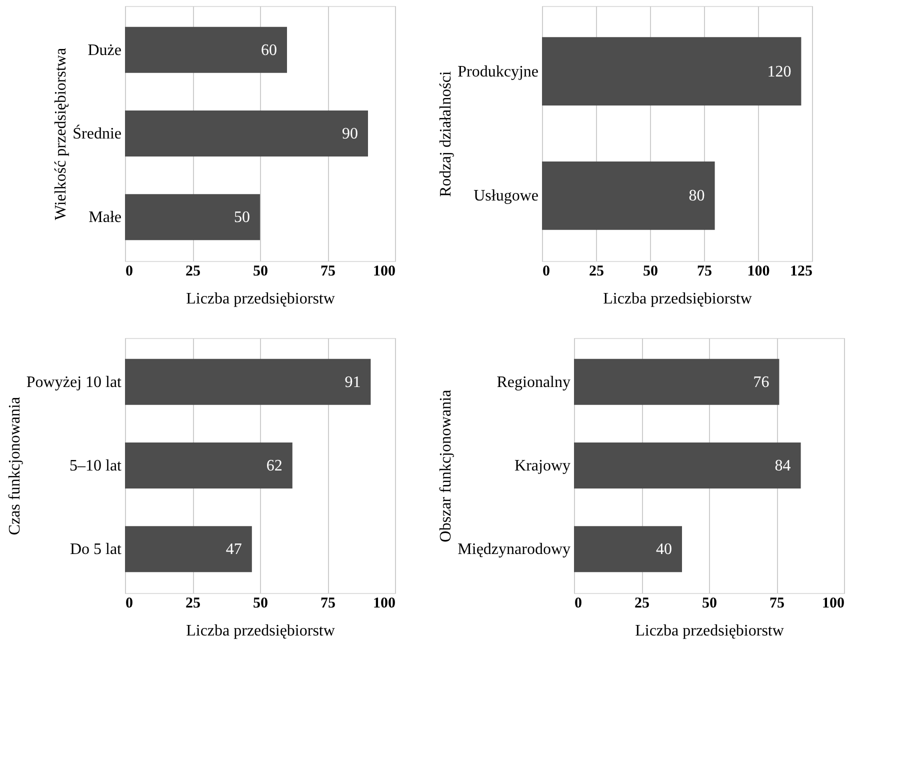 The width and height of the screenshot is (917, 775). Describe the element at coordinates (96, 466) in the screenshot. I see `y-tick-label: 5–10 lat` at that location.